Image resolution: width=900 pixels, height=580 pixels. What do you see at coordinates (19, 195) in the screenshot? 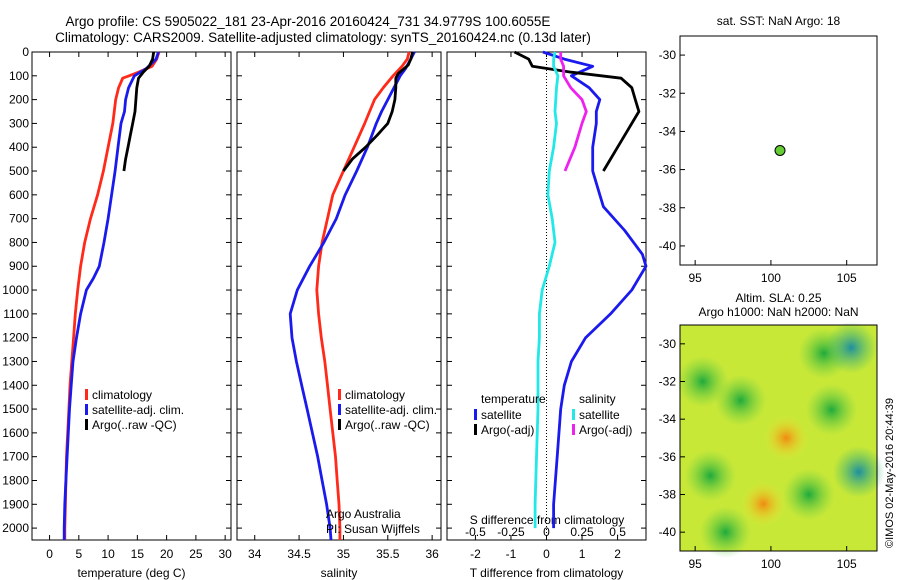
I see `y-tick-label: 600` at bounding box center [19, 195].